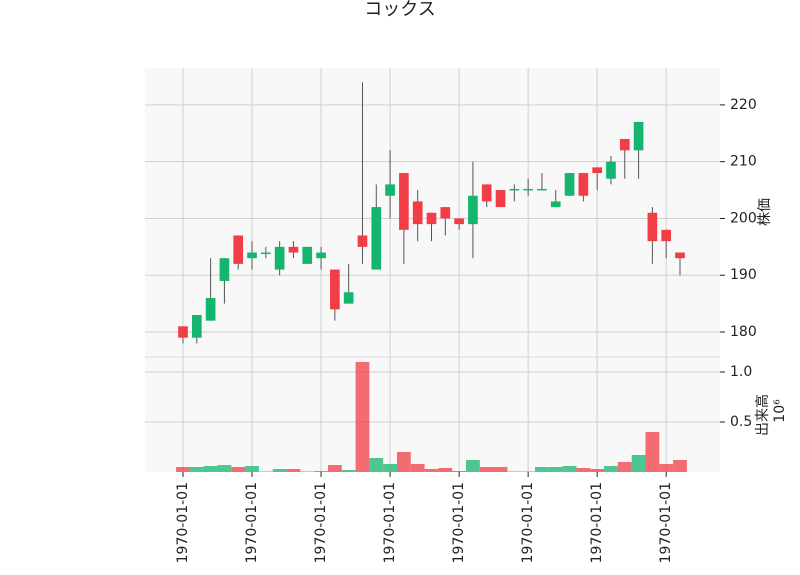  What do you see at coordinates (743, 275) in the screenshot?
I see `y-tick-label: 190` at bounding box center [743, 275].